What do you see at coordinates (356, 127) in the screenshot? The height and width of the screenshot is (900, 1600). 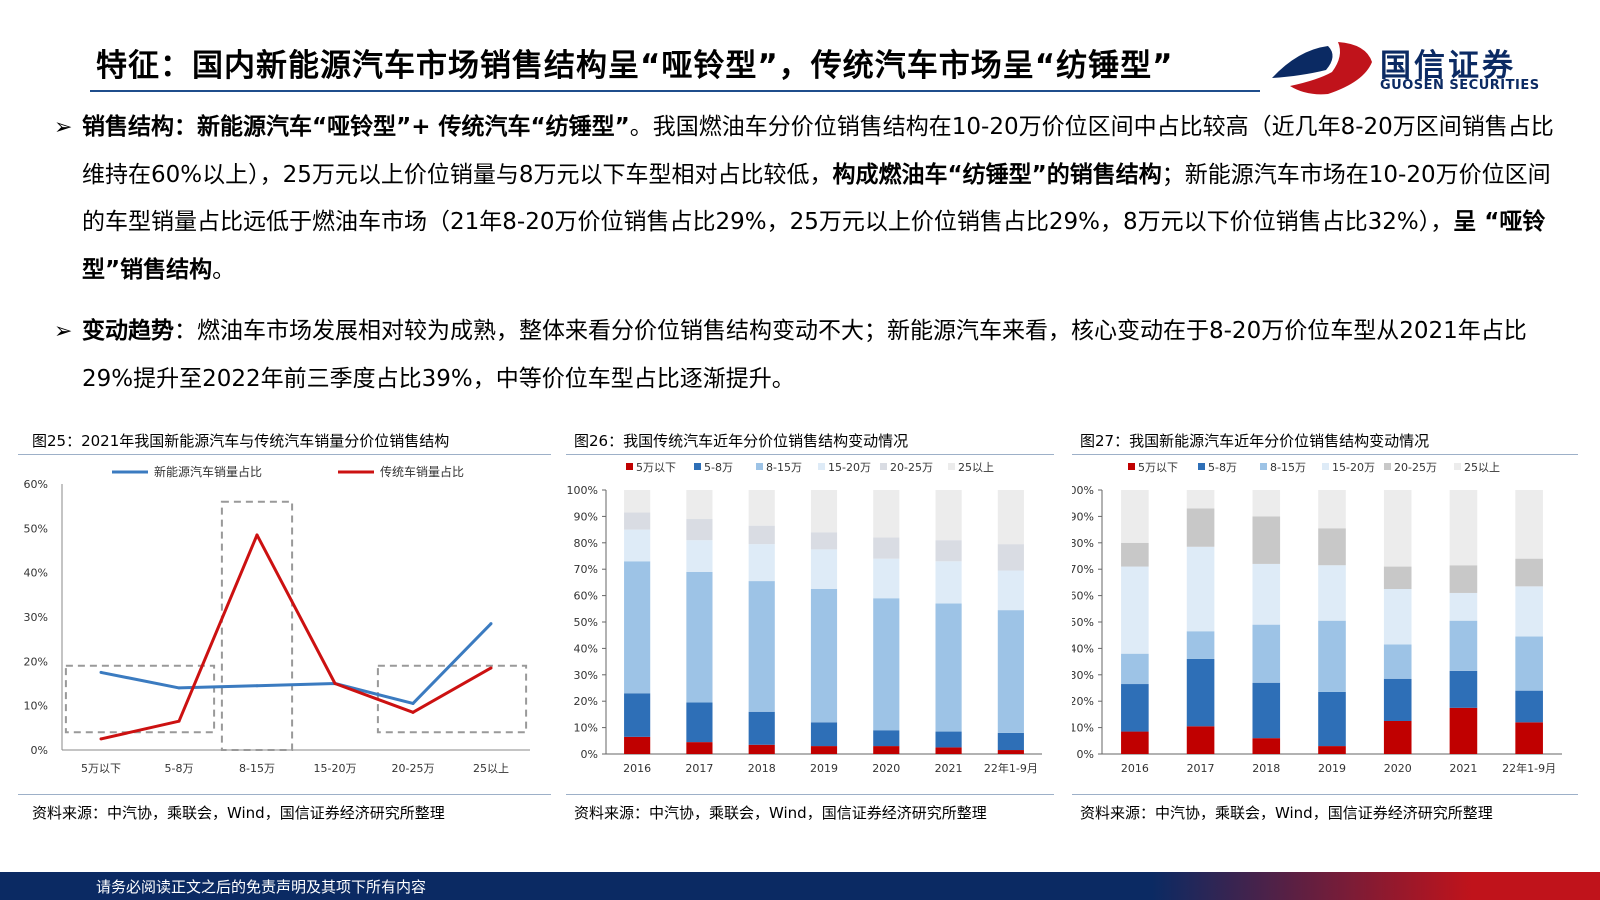 I see `paragraph-lead: 销售结构：新能源汽车“哑铃型”+ 传统汽车“纺锤型”` at bounding box center [356, 127].